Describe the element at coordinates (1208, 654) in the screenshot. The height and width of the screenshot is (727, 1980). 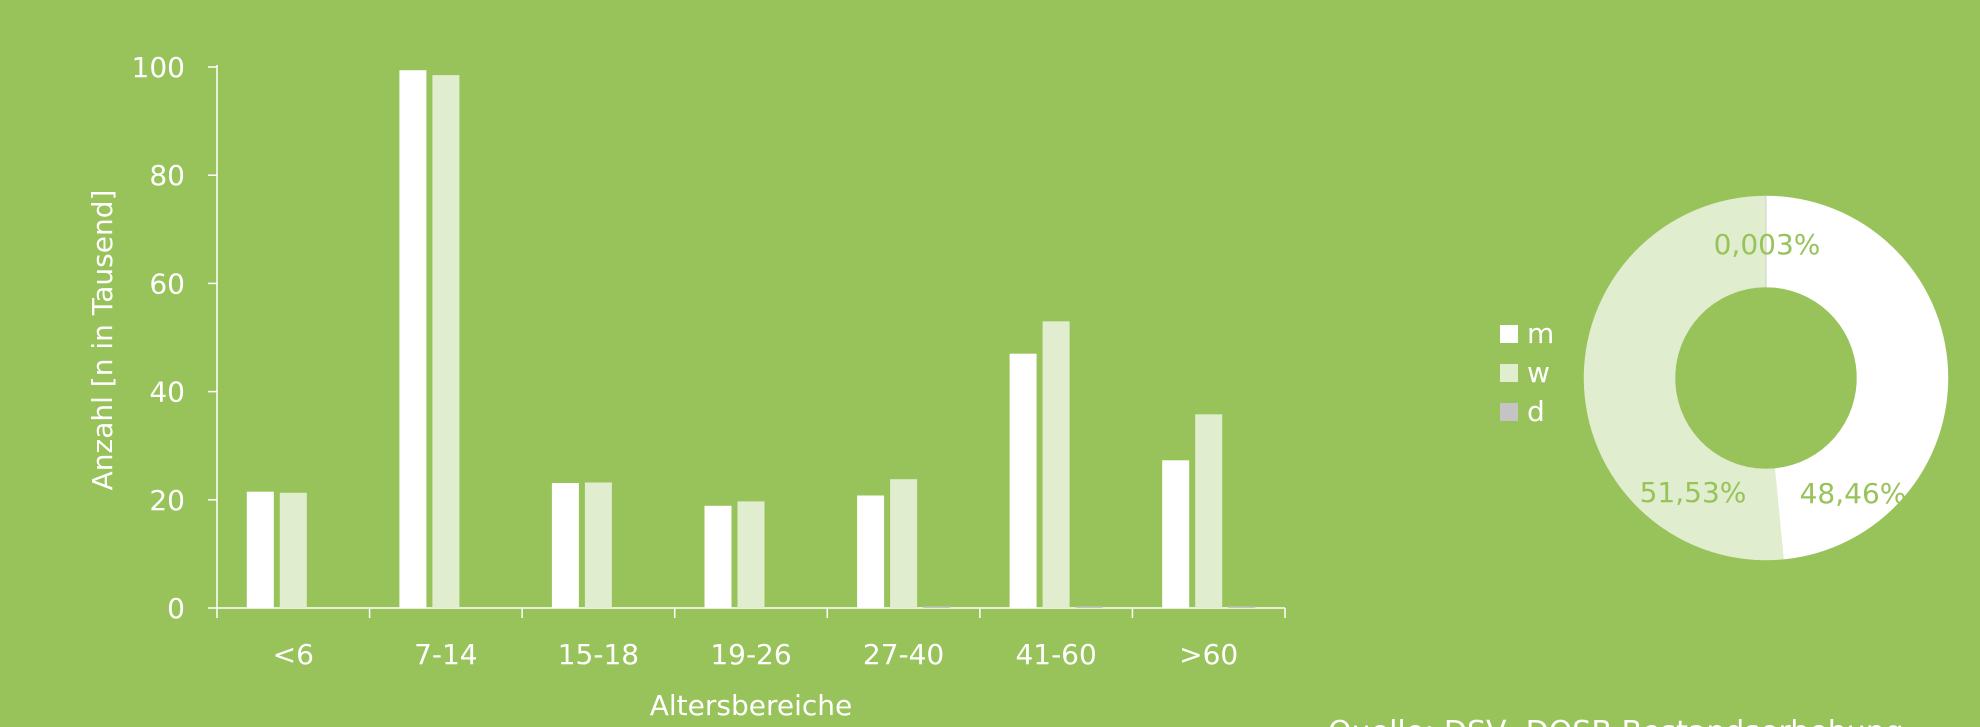
I see `x-tick-label: >60` at that location.